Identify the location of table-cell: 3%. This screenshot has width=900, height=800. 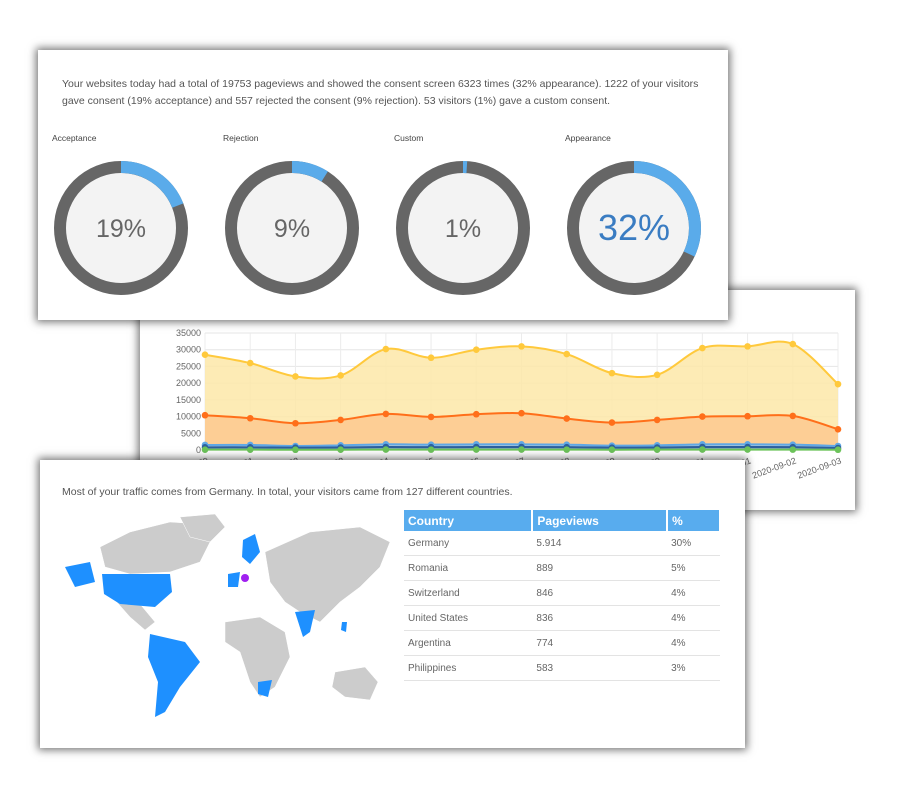
(693, 668).